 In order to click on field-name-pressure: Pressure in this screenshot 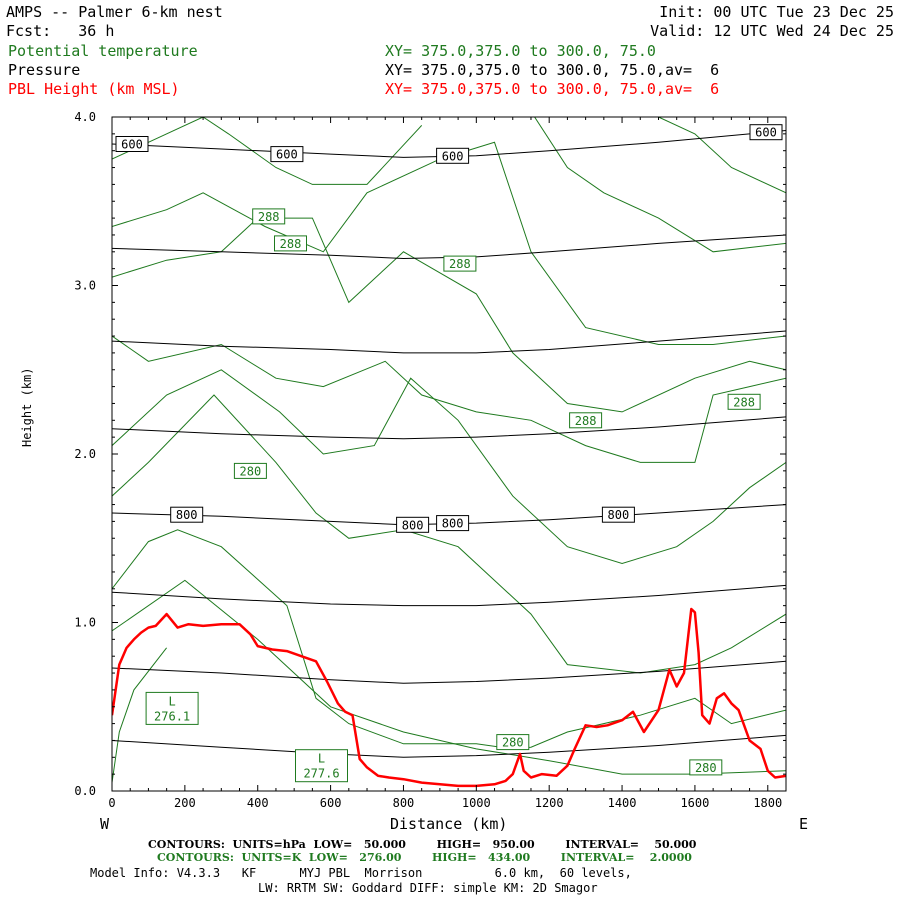, I will do `click(44, 70)`.